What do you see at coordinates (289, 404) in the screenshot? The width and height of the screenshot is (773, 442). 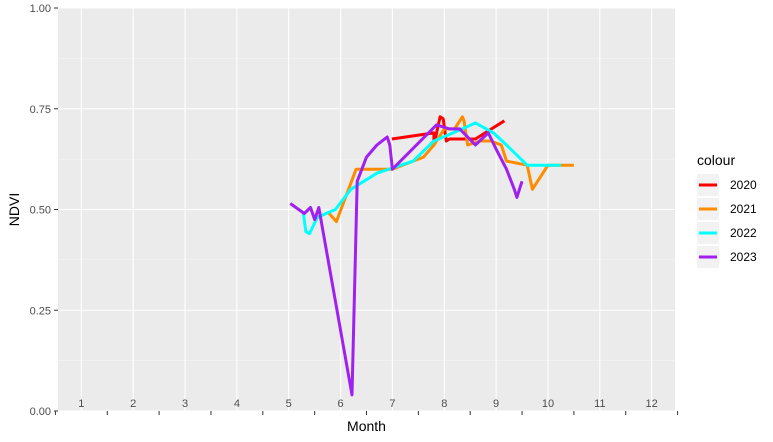 I see `x-tick-label: 5` at bounding box center [289, 404].